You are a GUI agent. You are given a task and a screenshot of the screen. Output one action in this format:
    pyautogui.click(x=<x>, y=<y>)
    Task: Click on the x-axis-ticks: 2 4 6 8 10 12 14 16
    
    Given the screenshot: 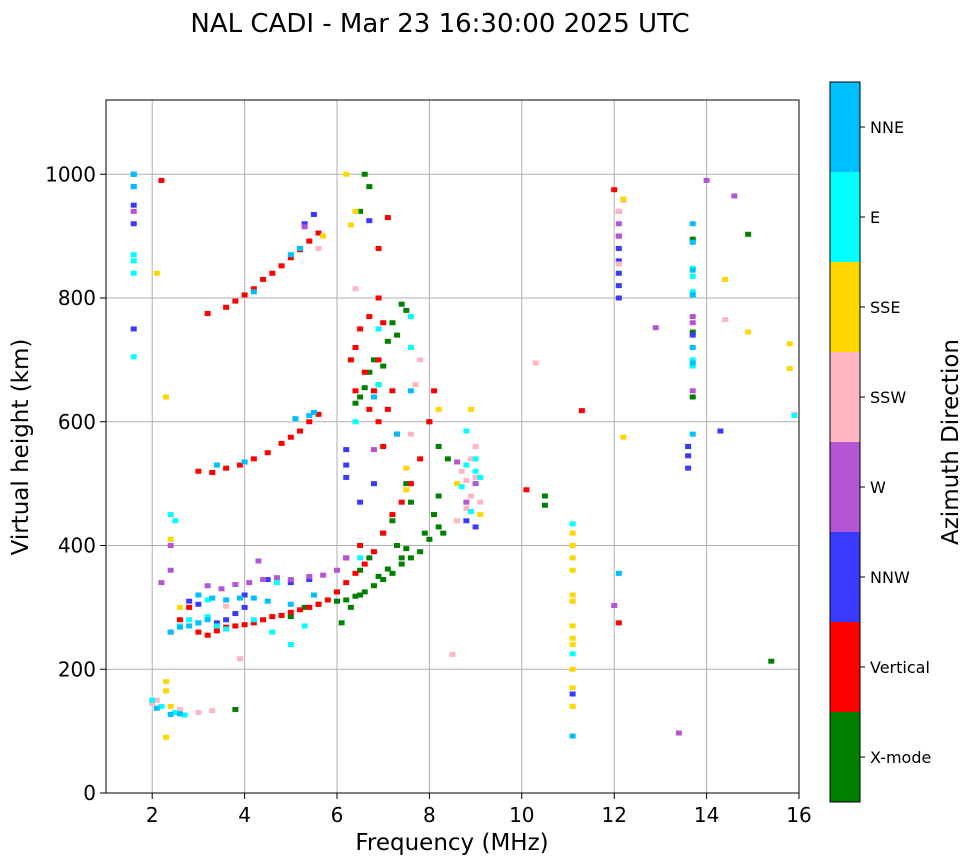 What is the action you would take?
    pyautogui.click(x=479, y=810)
    